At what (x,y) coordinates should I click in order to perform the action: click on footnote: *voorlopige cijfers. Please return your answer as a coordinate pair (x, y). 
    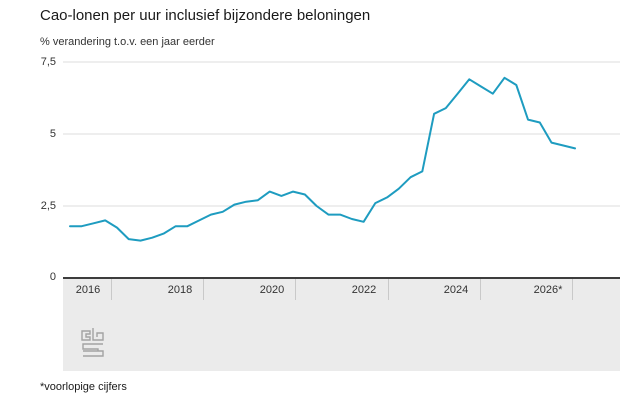
    Looking at the image, I should click on (83, 387).